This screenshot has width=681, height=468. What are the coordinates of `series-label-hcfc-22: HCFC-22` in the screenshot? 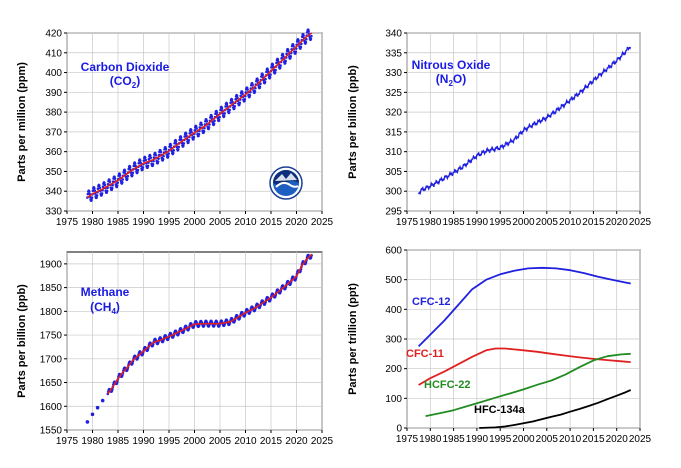 It's located at (447, 385).